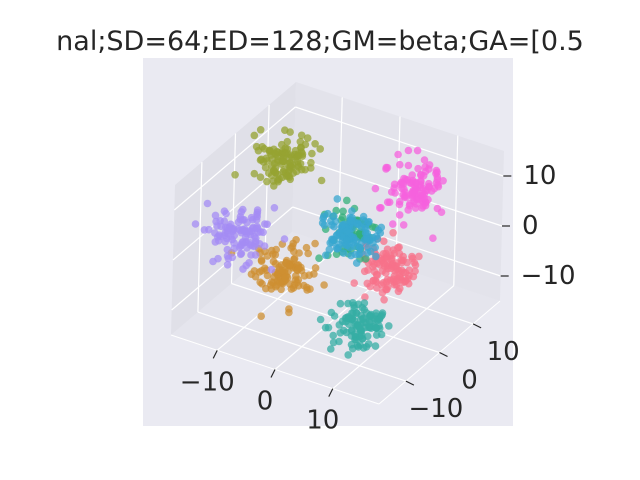 This screenshot has width=640, height=480. What do you see at coordinates (273, 373) in the screenshot?
I see `tick-mark-x` at bounding box center [273, 373].